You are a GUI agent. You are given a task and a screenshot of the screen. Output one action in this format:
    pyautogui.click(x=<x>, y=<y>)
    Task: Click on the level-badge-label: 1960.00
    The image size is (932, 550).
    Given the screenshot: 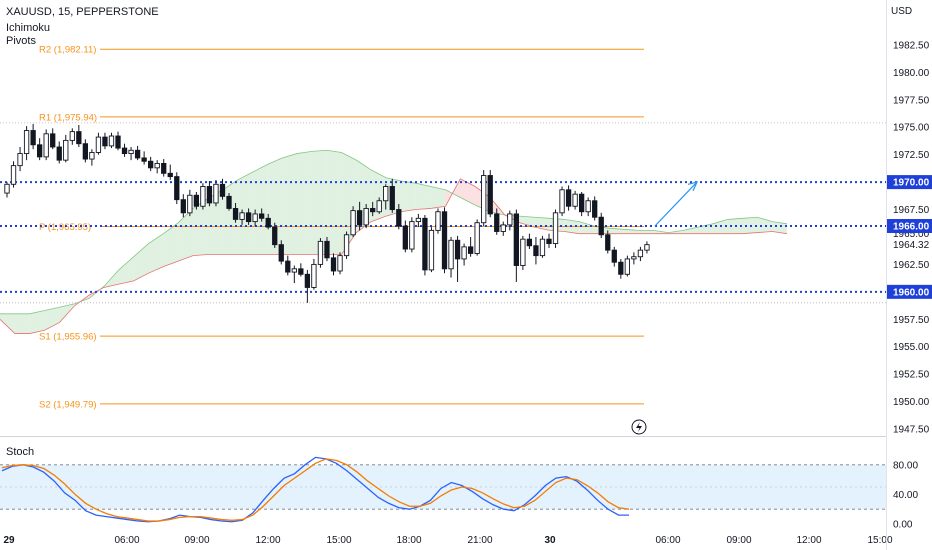 What is the action you would take?
    pyautogui.click(x=911, y=292)
    